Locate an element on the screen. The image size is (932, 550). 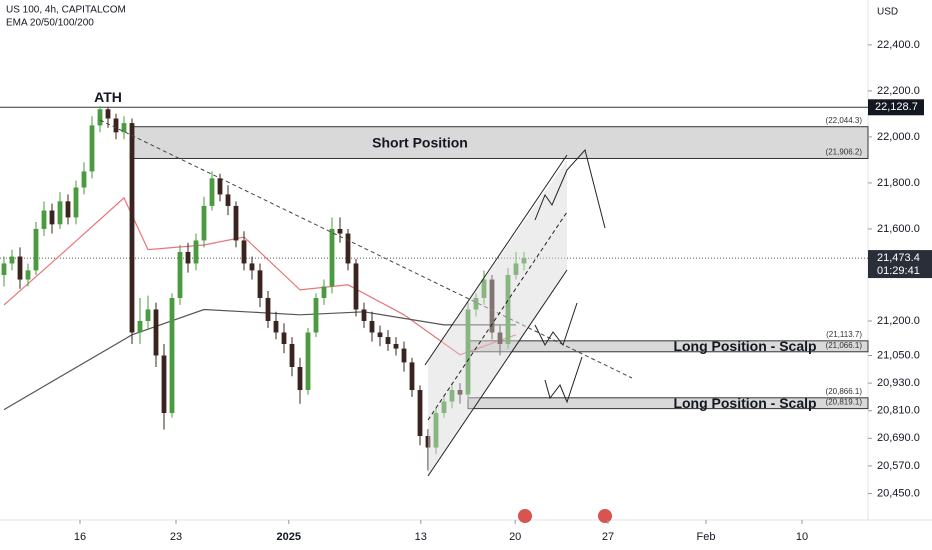
channel-lower is located at coordinates (497, 373).